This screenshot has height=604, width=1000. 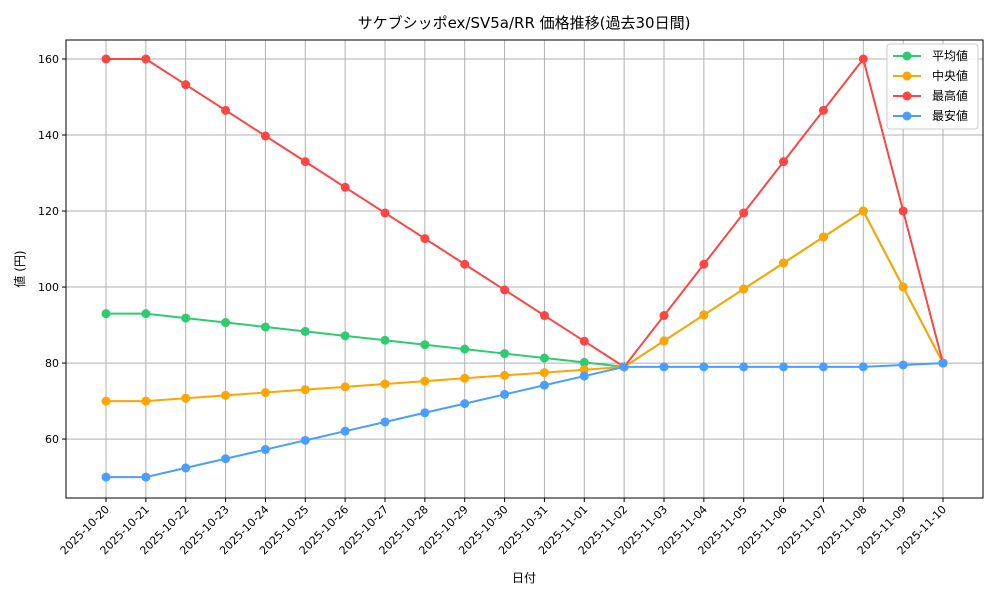 I want to click on legend-label: 中央値, so click(x=950, y=75).